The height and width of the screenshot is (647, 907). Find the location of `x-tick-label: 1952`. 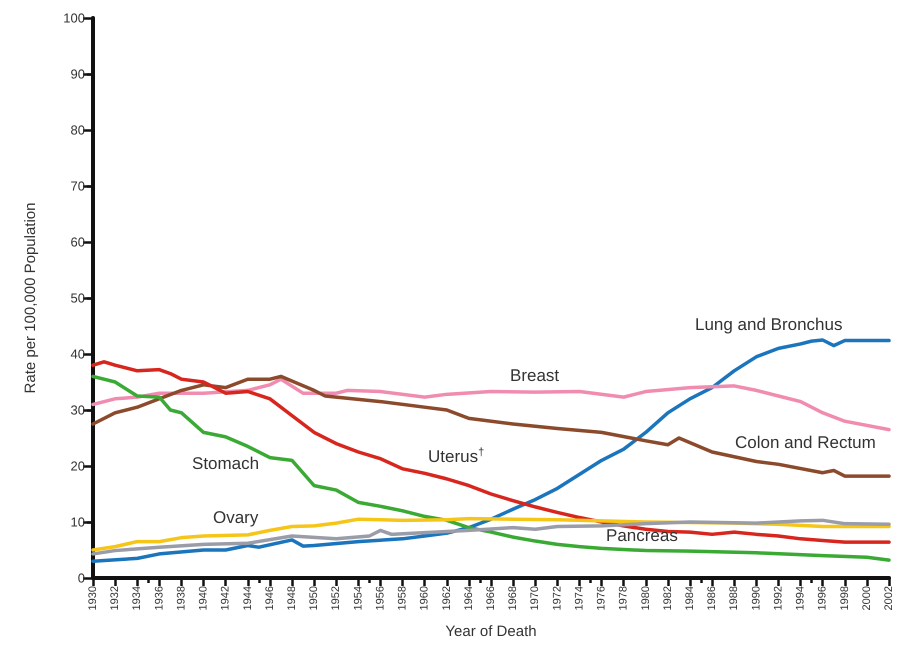

x-tick-label: 1952 is located at coordinates (336, 598).